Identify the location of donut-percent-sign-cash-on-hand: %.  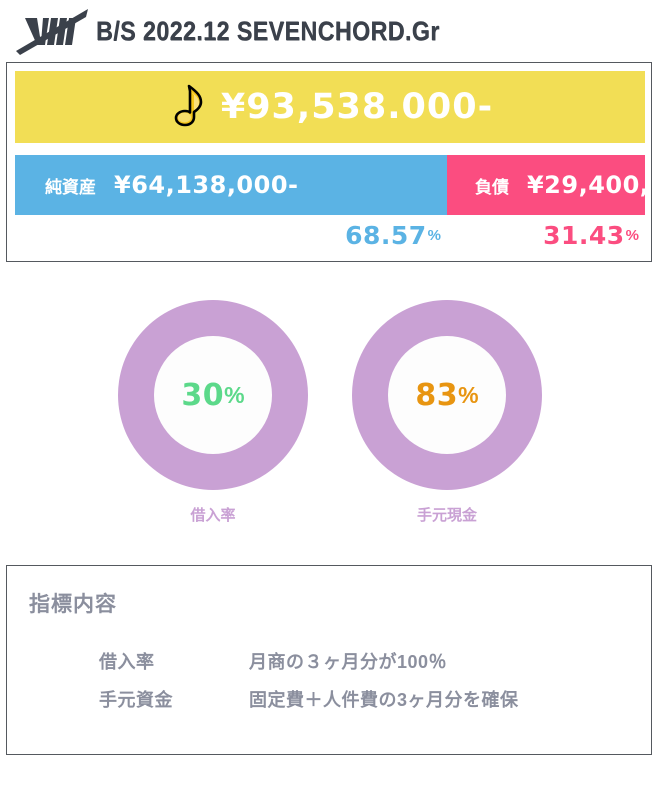
(468, 394).